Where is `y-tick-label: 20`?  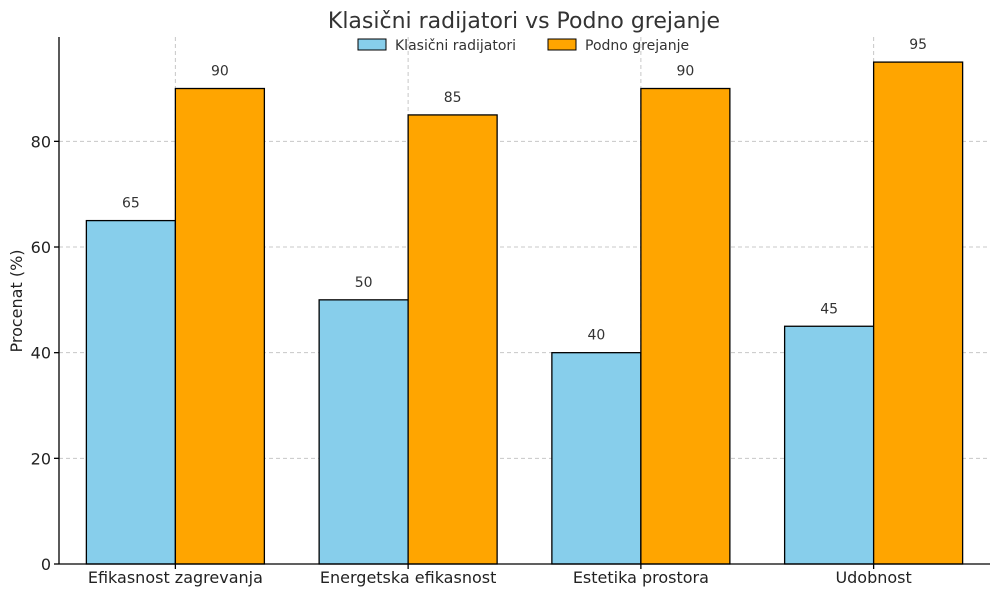
y-tick-label: 20 is located at coordinates (41, 458).